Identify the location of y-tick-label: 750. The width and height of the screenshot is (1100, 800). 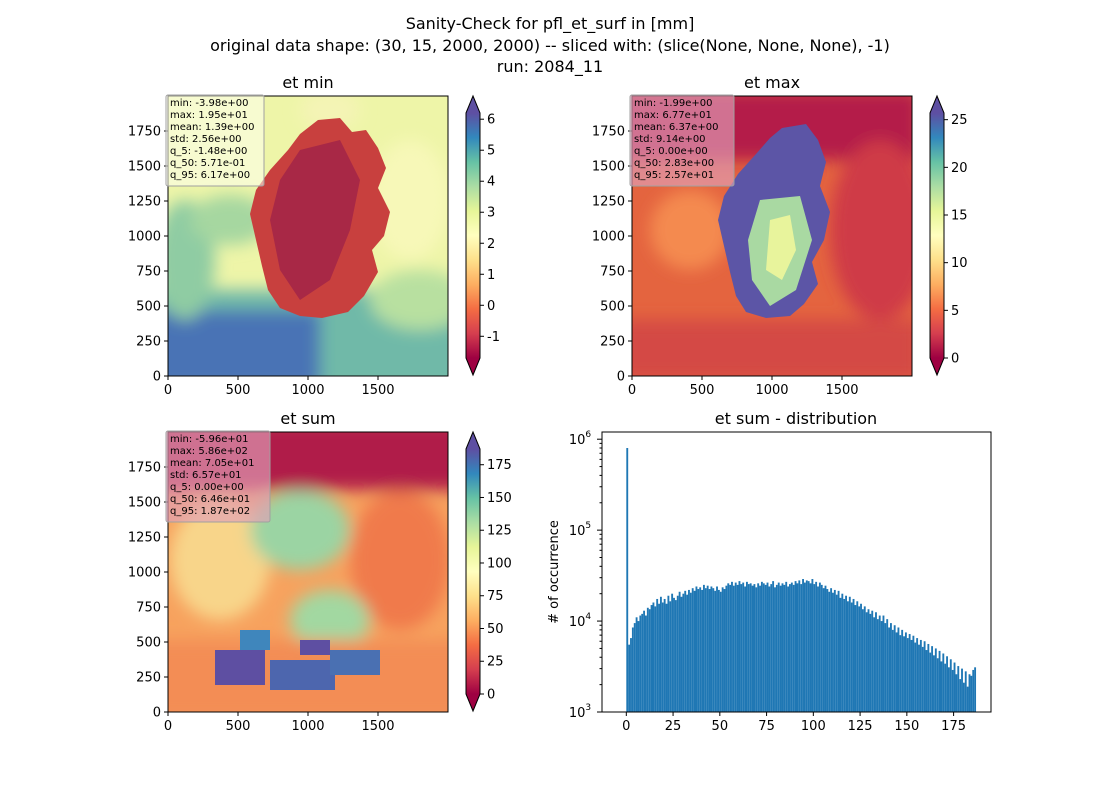
(148, 272).